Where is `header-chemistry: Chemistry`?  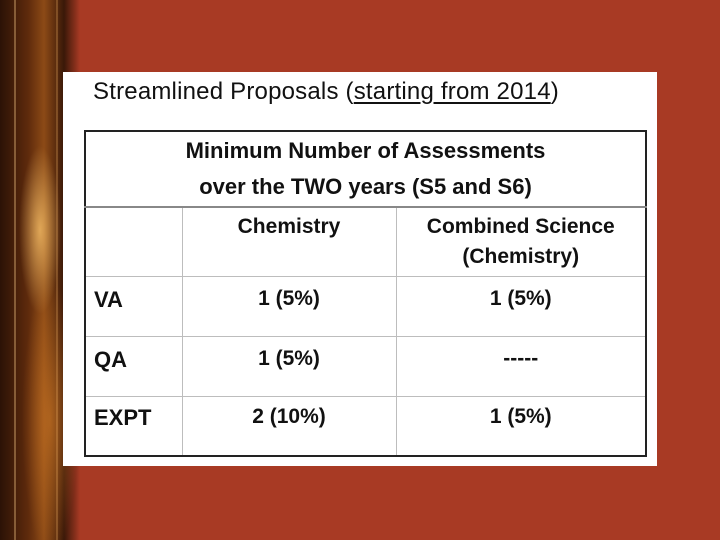 header-chemistry: Chemistry is located at coordinates (289, 241).